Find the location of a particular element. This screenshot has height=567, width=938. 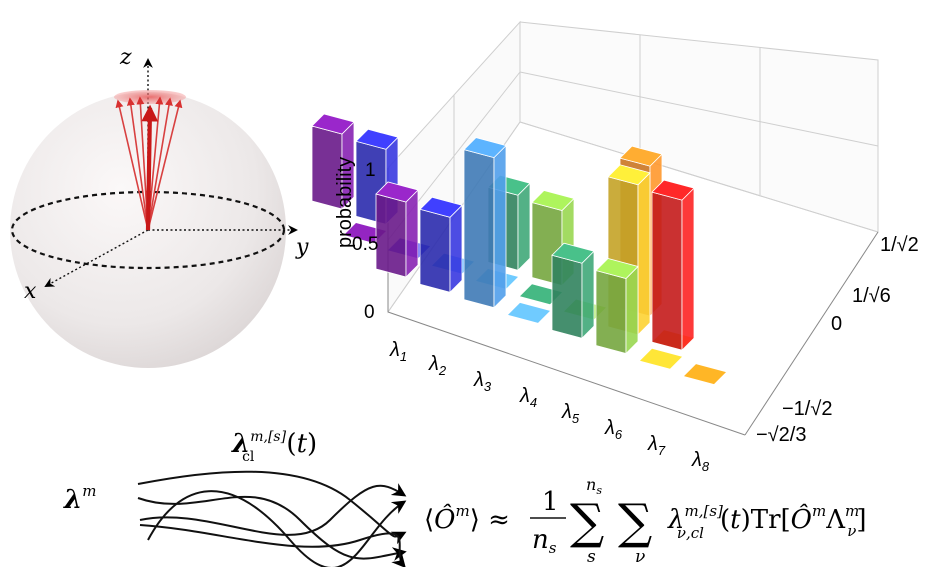

col-label-4: −1/√2 is located at coordinates (807, 409).